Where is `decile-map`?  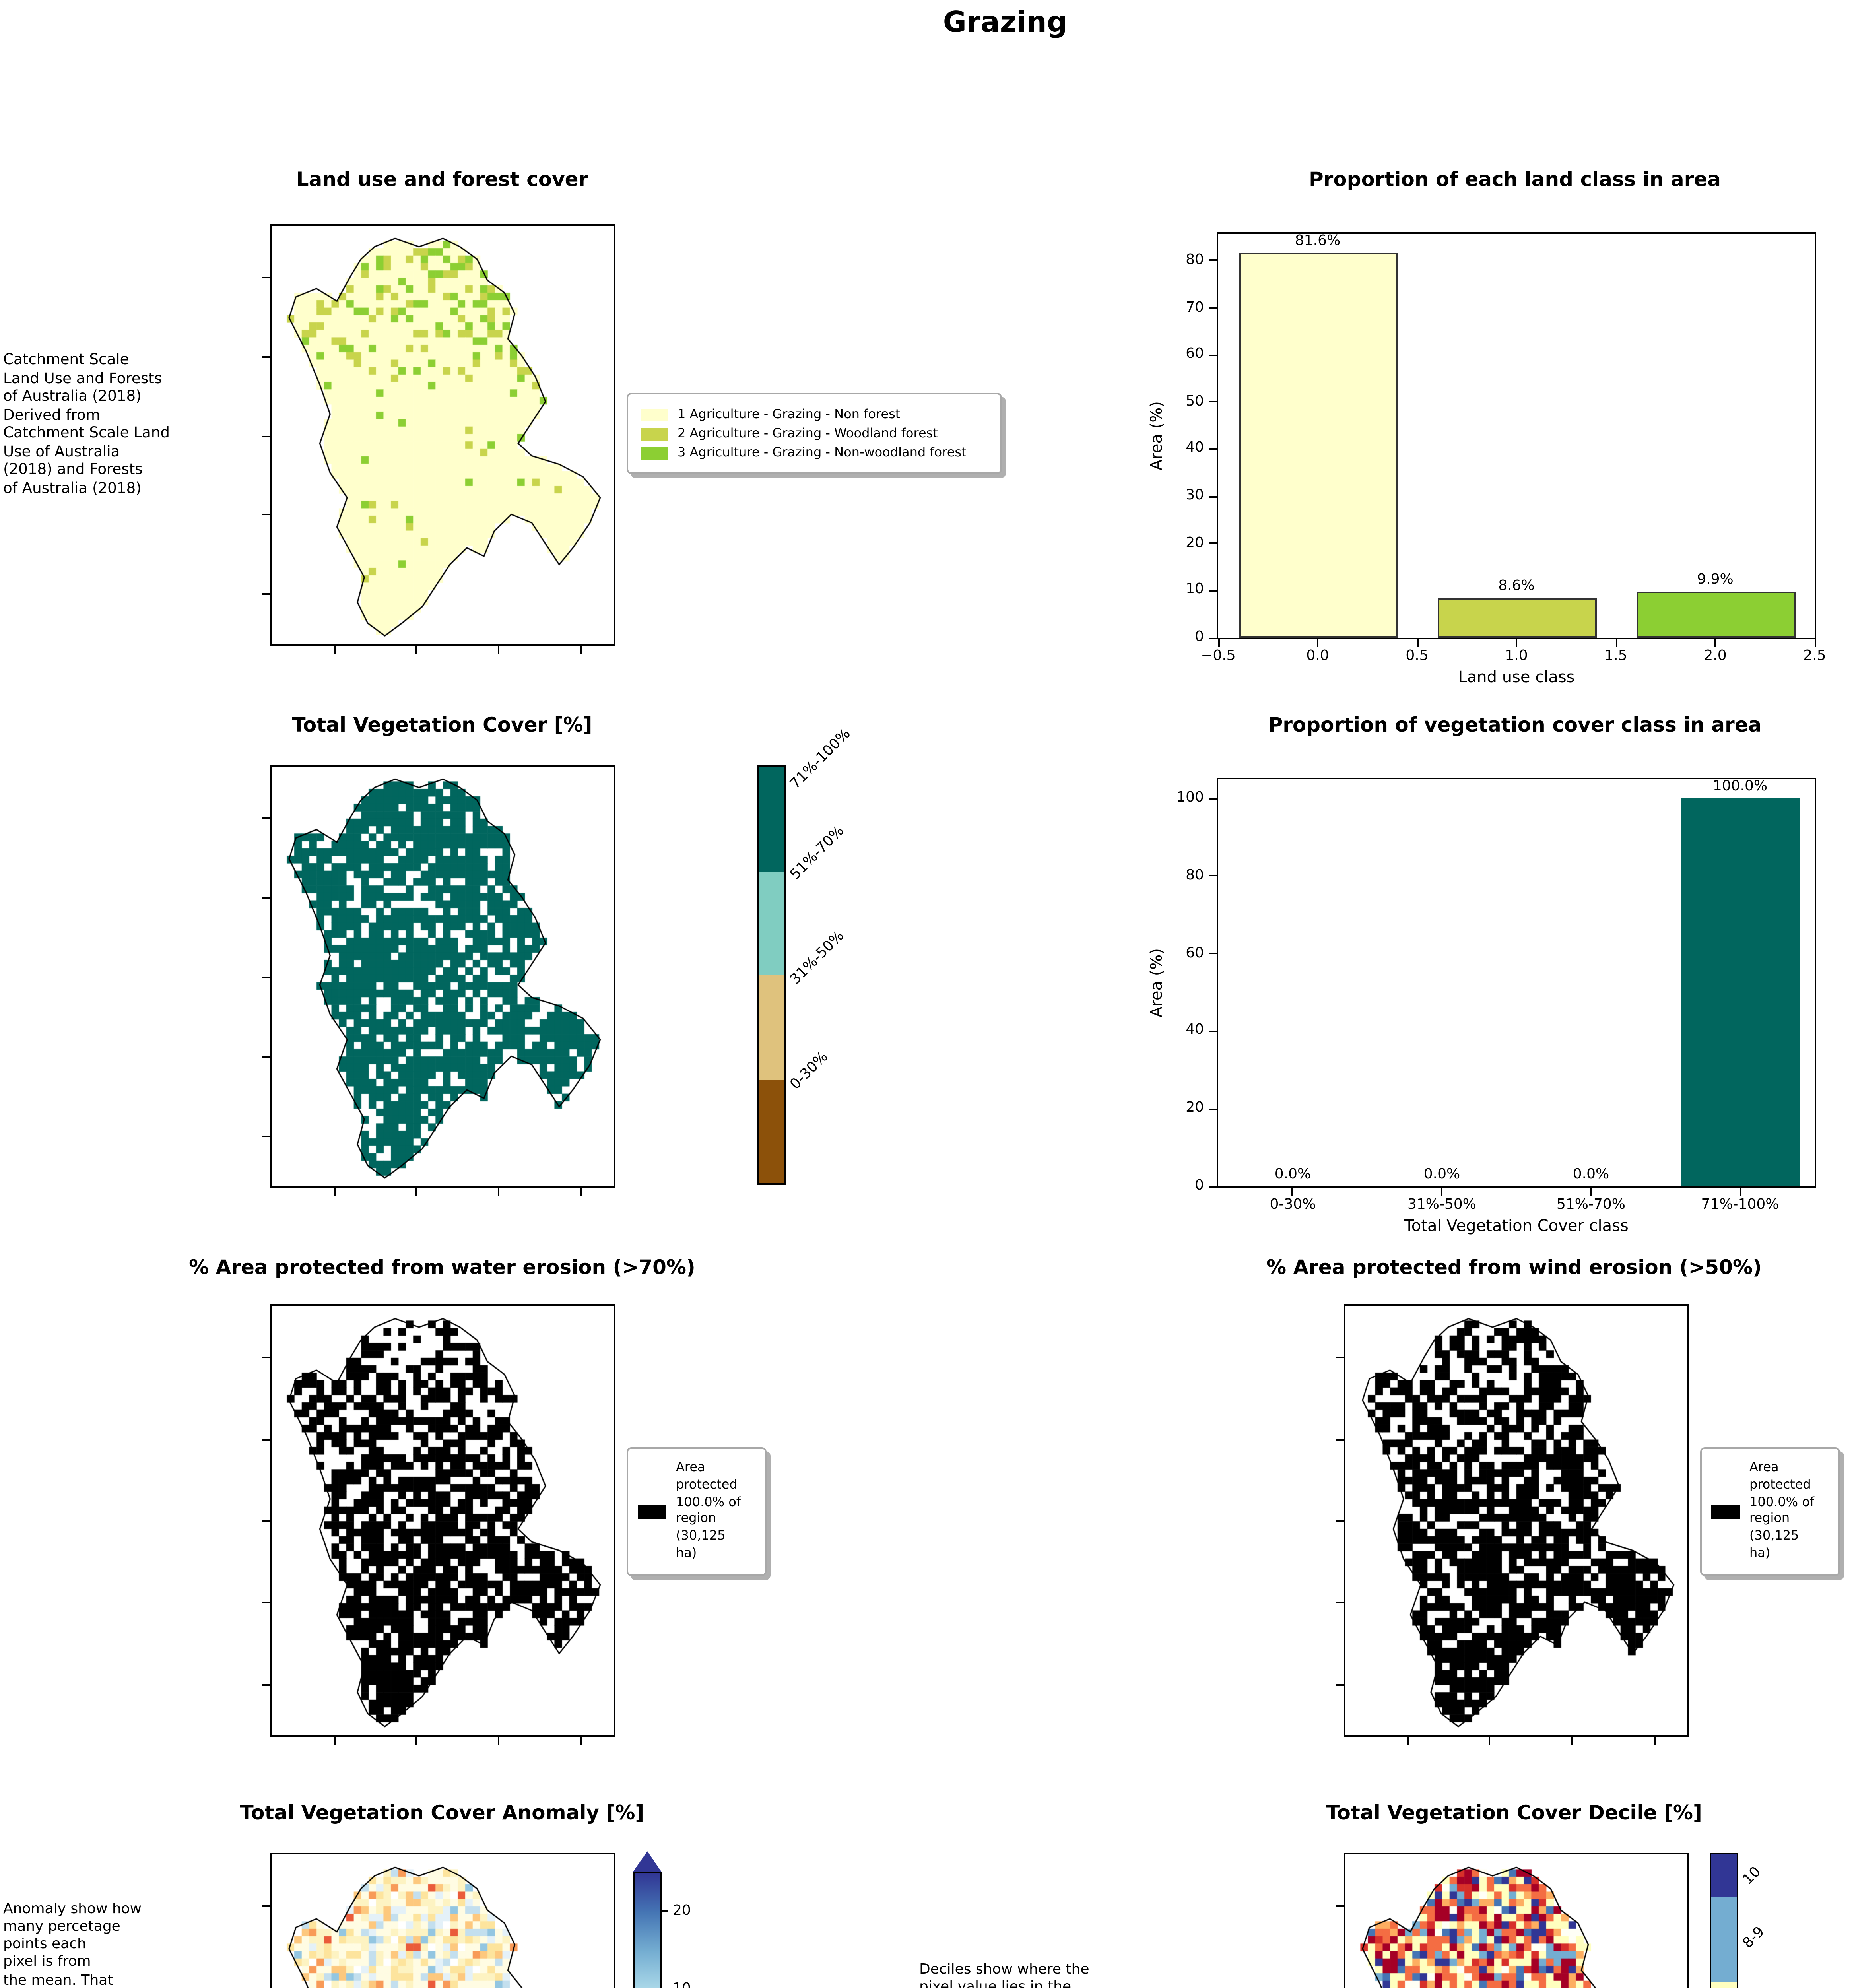
decile-map is located at coordinates (1512, 1920).